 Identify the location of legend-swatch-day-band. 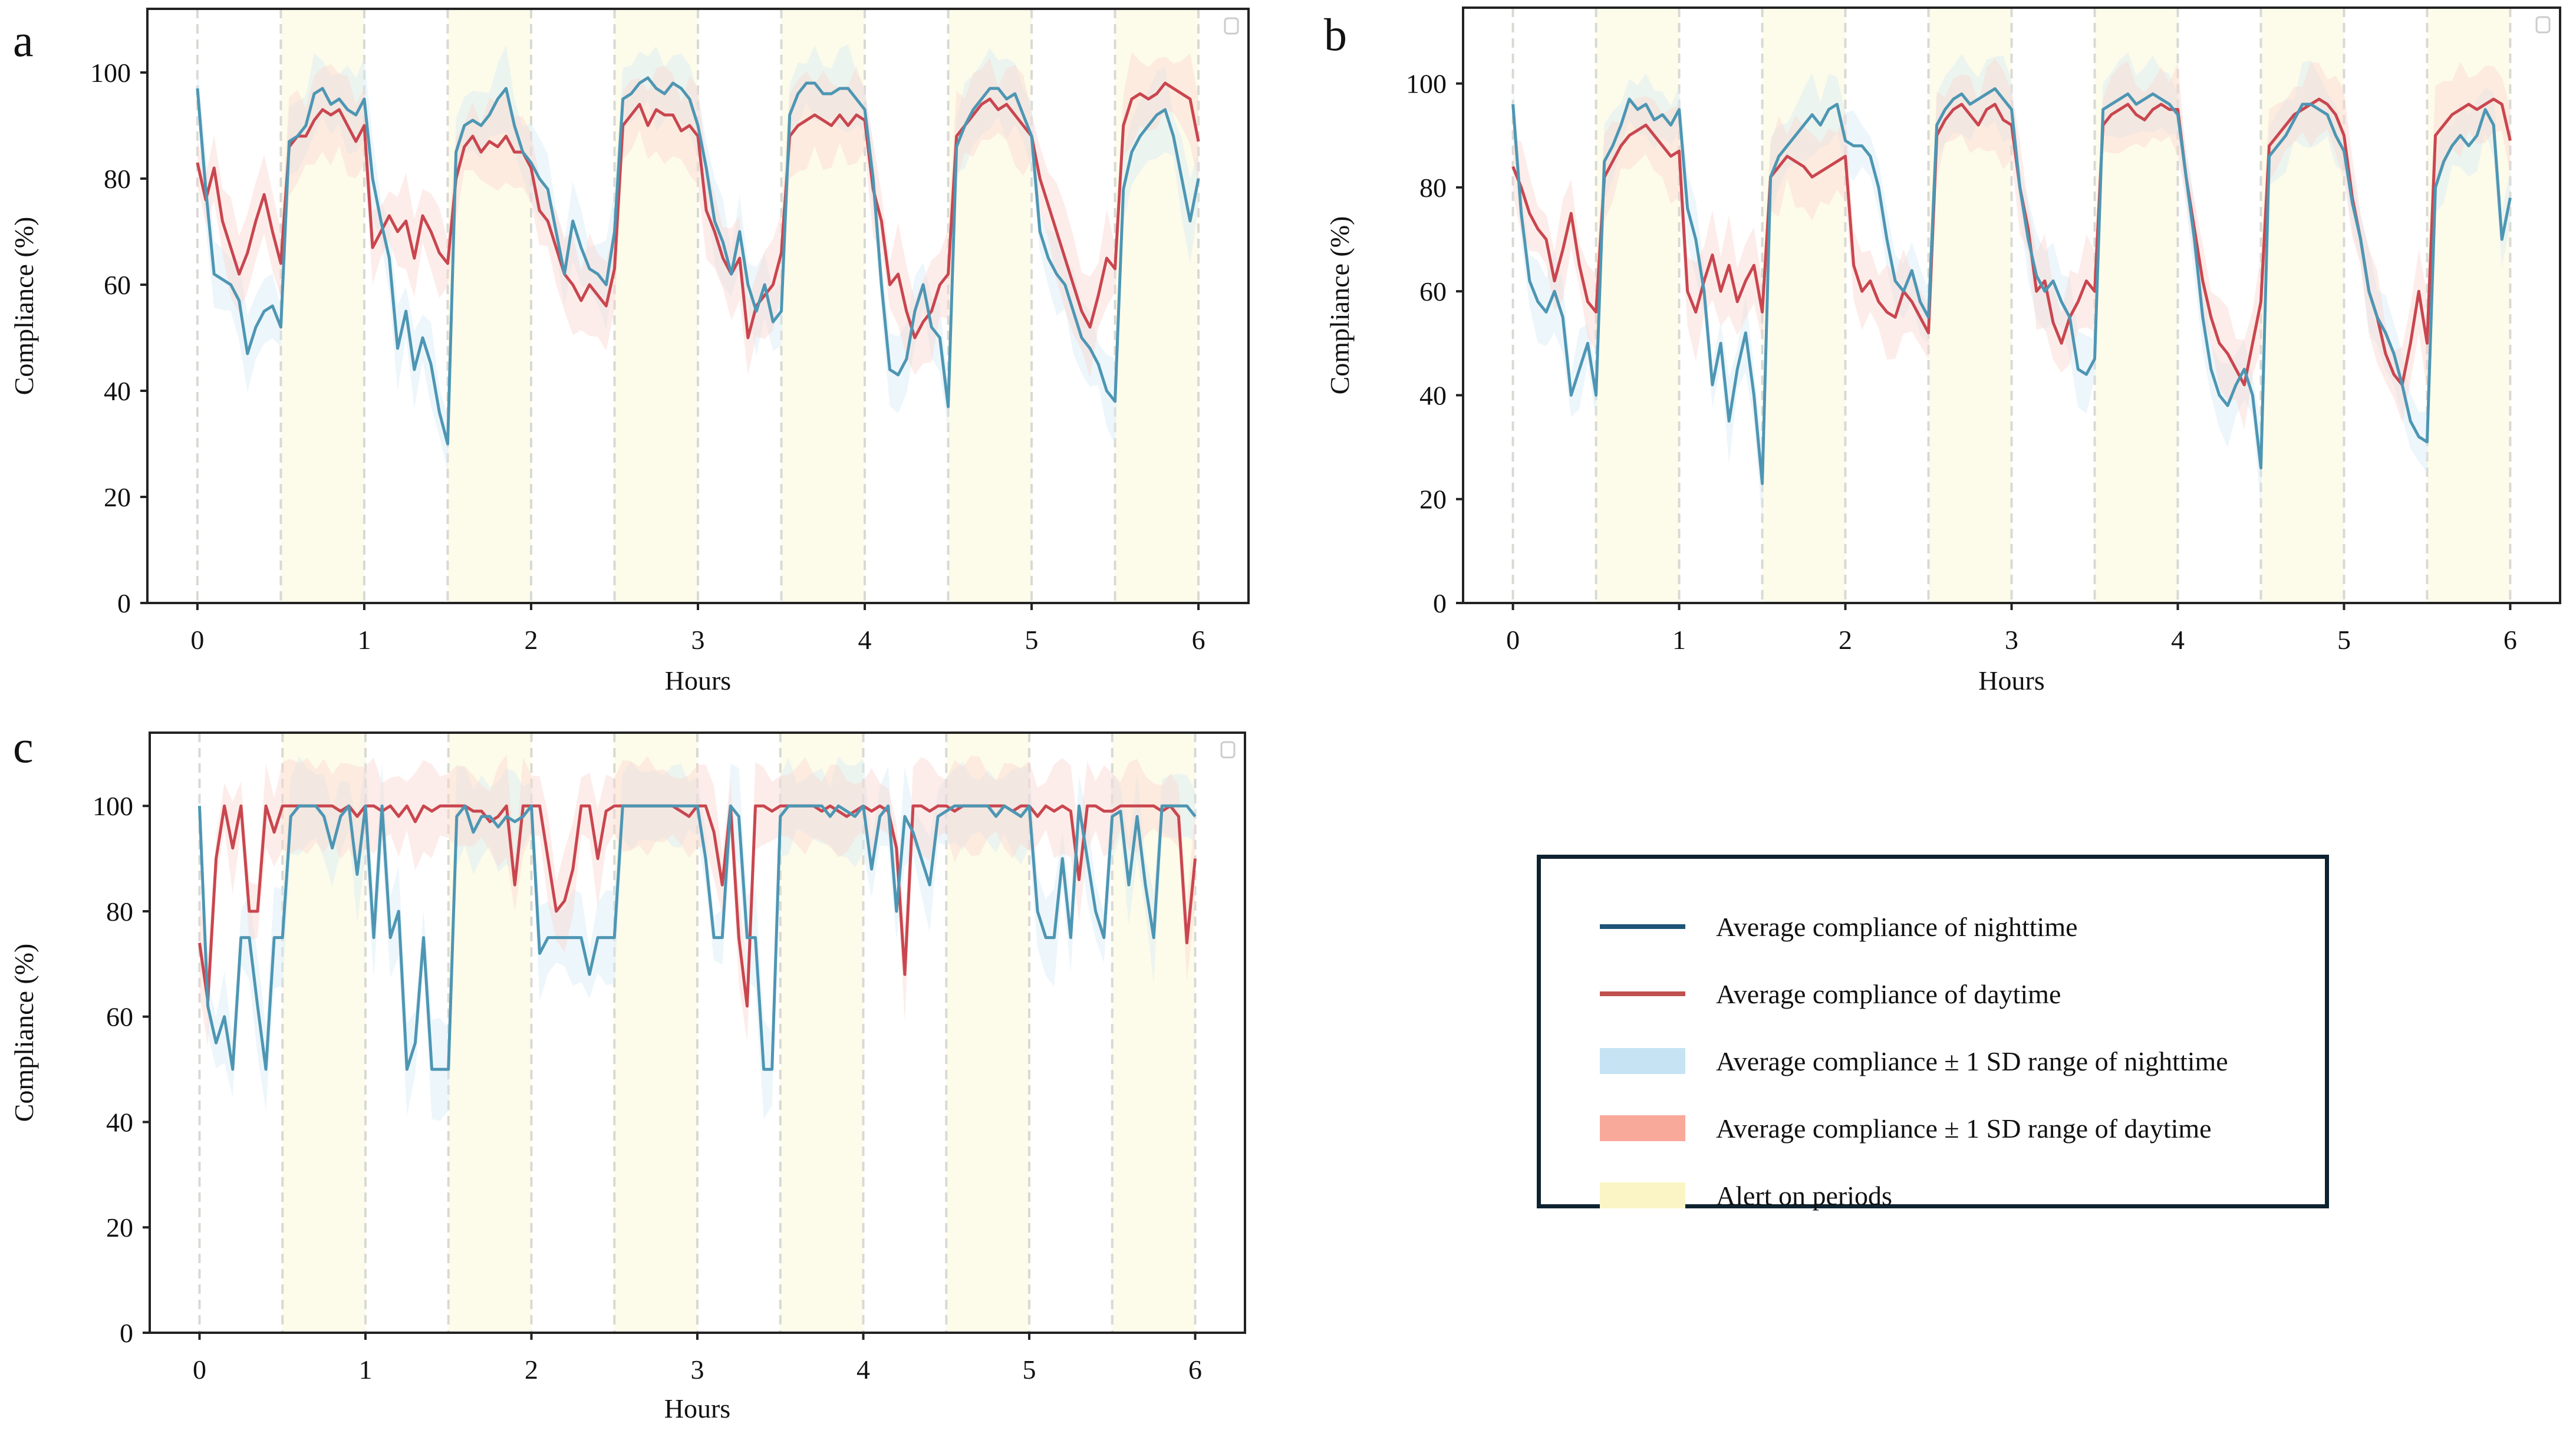
(1642, 1128).